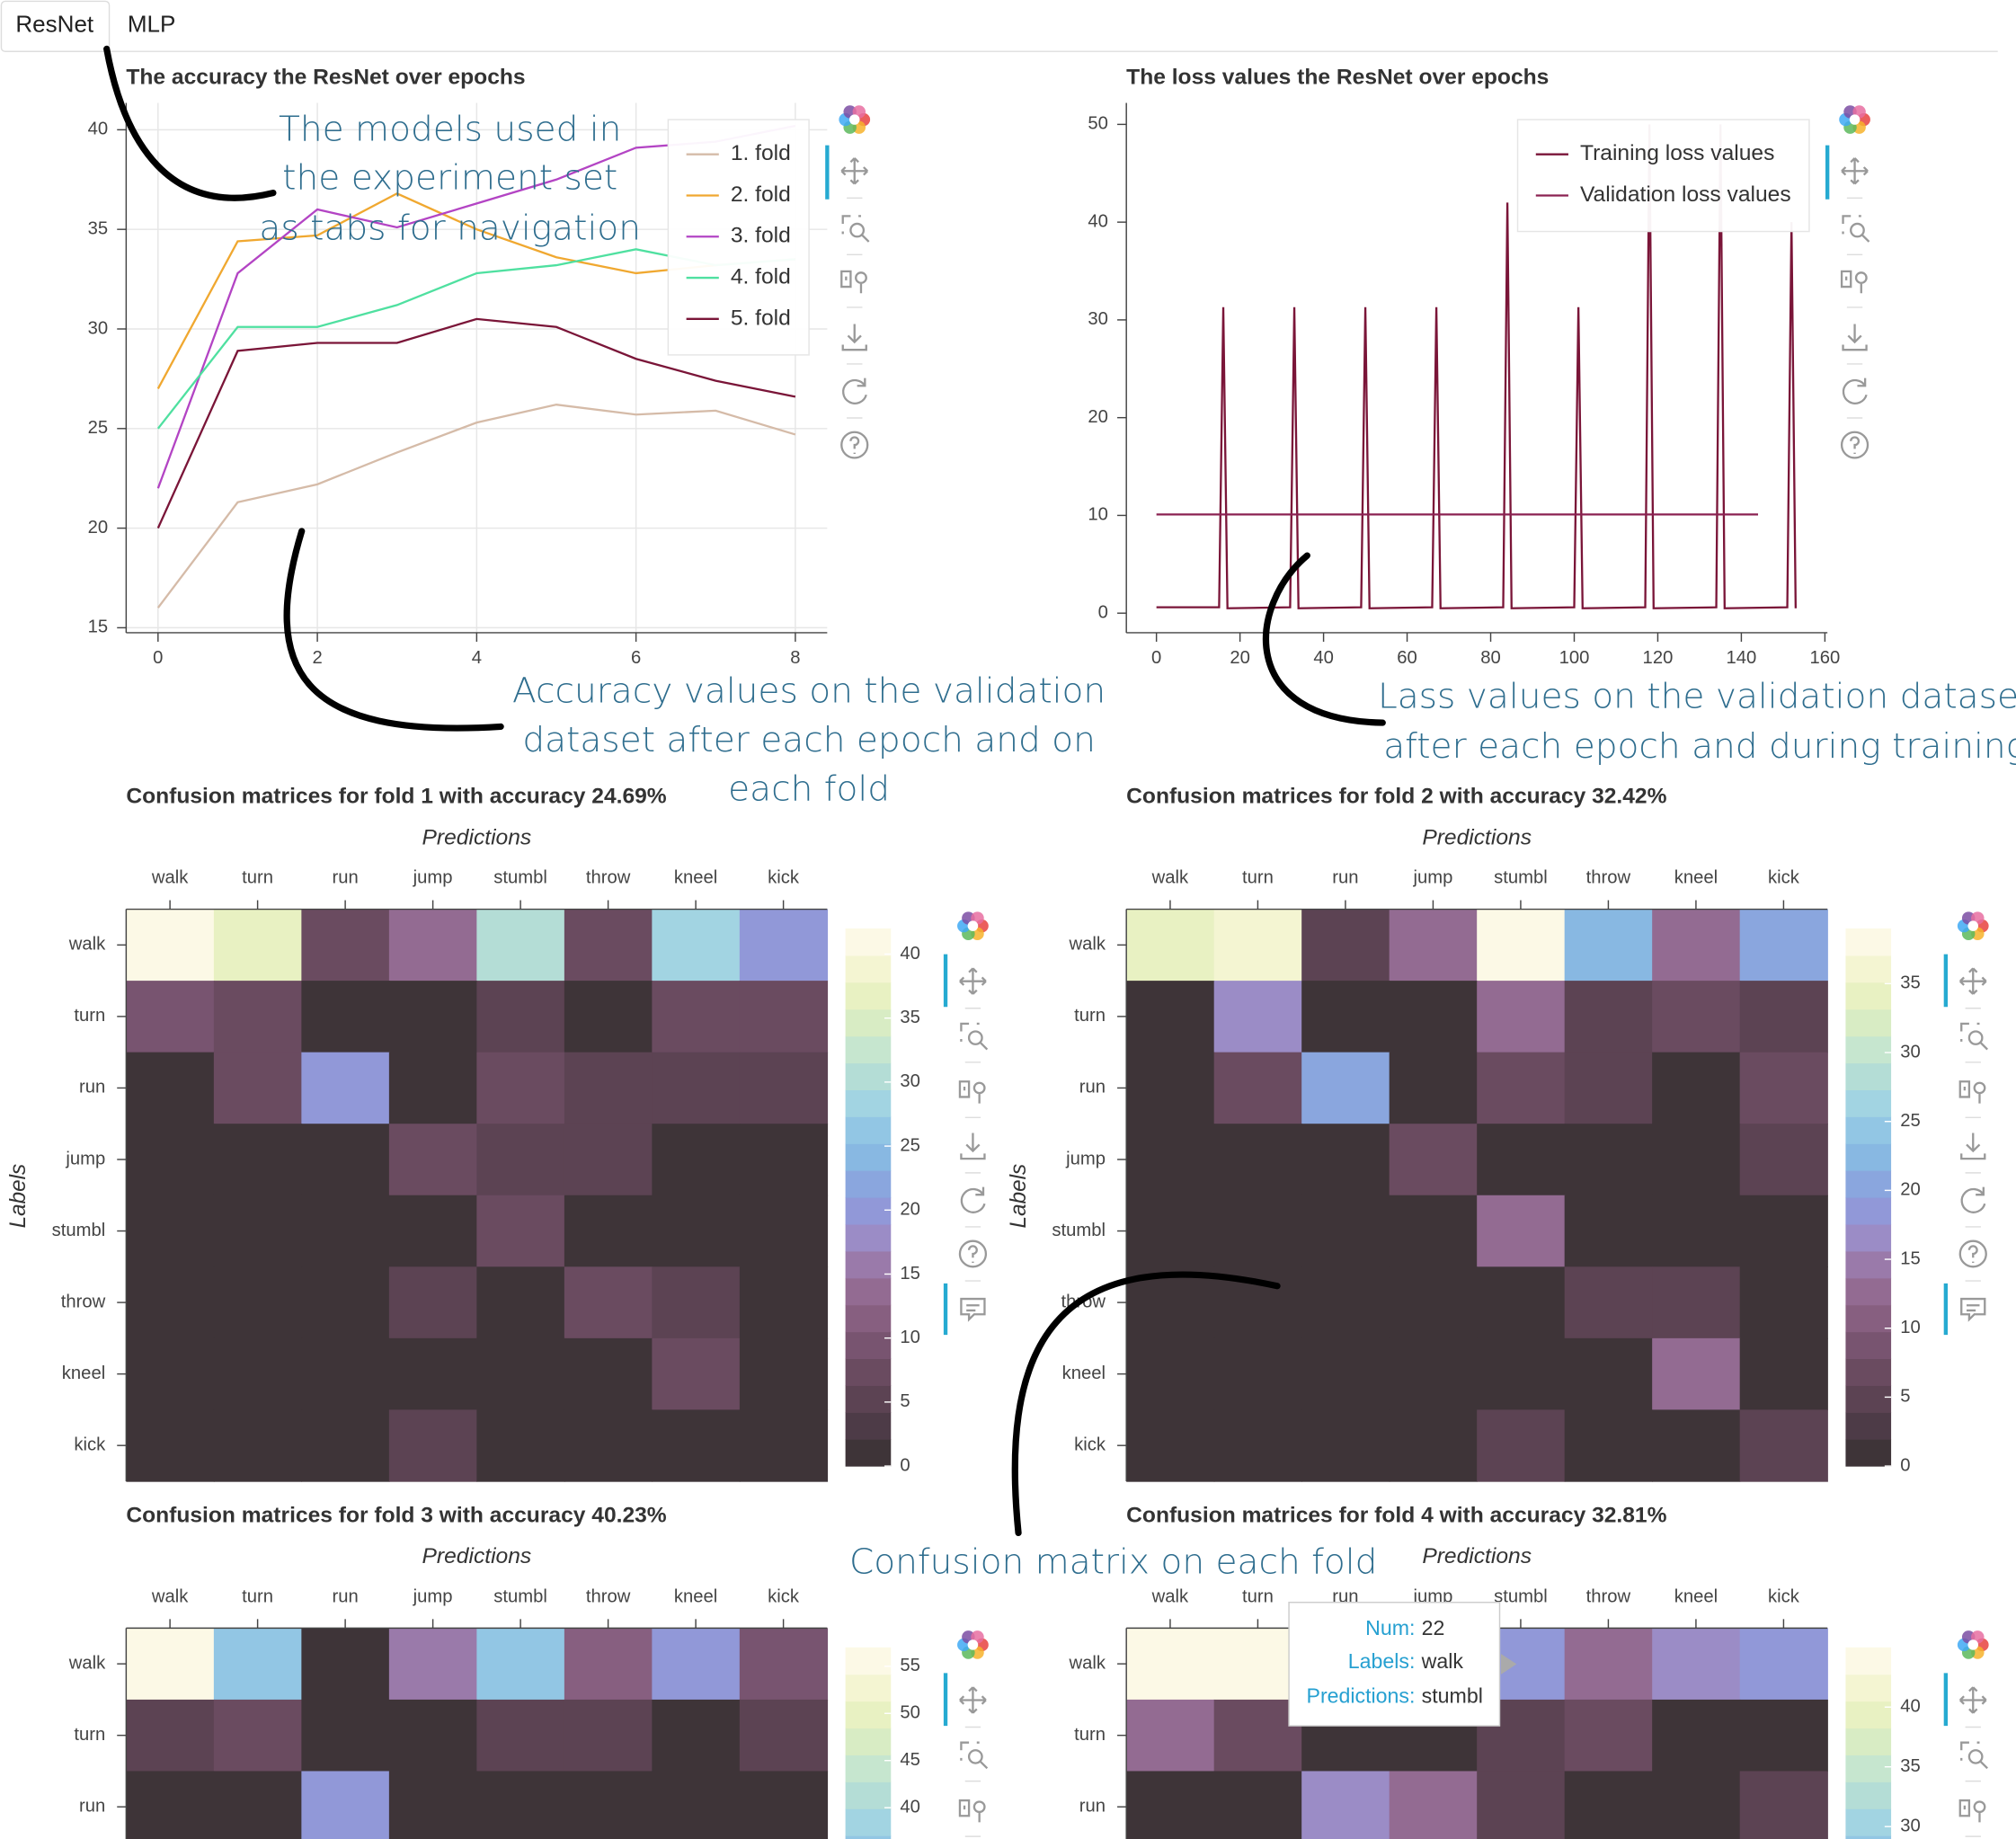 This screenshot has height=1839, width=2016. Describe the element at coordinates (973, 1700) in the screenshot. I see `tool-move` at that location.